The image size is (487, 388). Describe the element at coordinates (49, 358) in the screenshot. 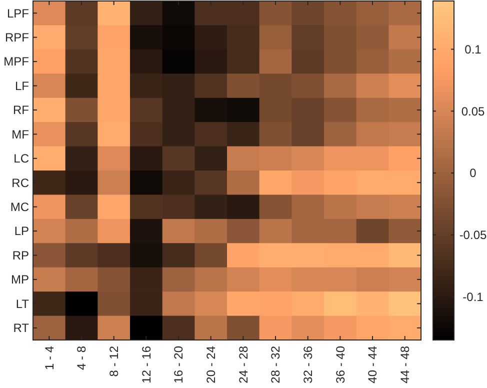

I see `x-tick-label: 1 - 4` at that location.